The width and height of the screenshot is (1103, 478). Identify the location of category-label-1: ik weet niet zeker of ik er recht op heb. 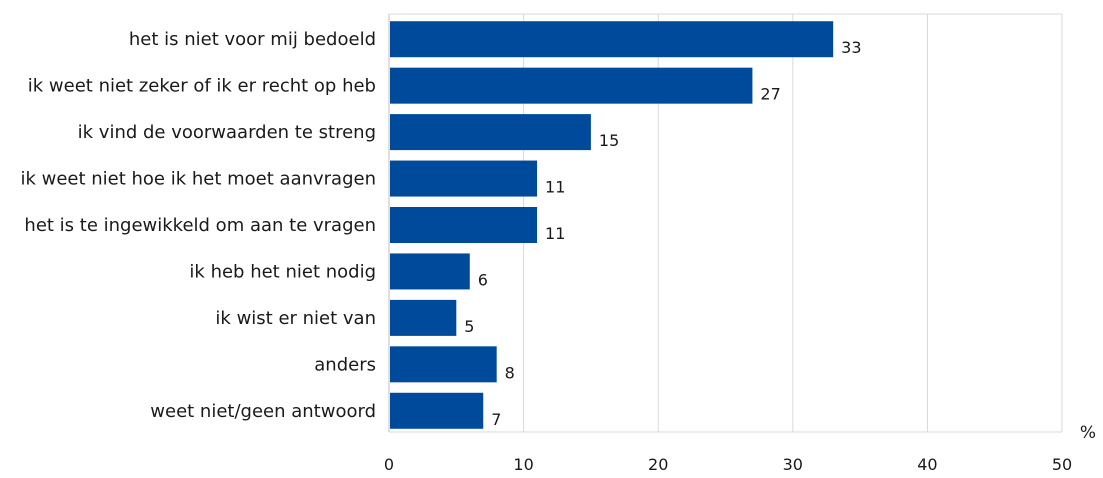
(202, 86).